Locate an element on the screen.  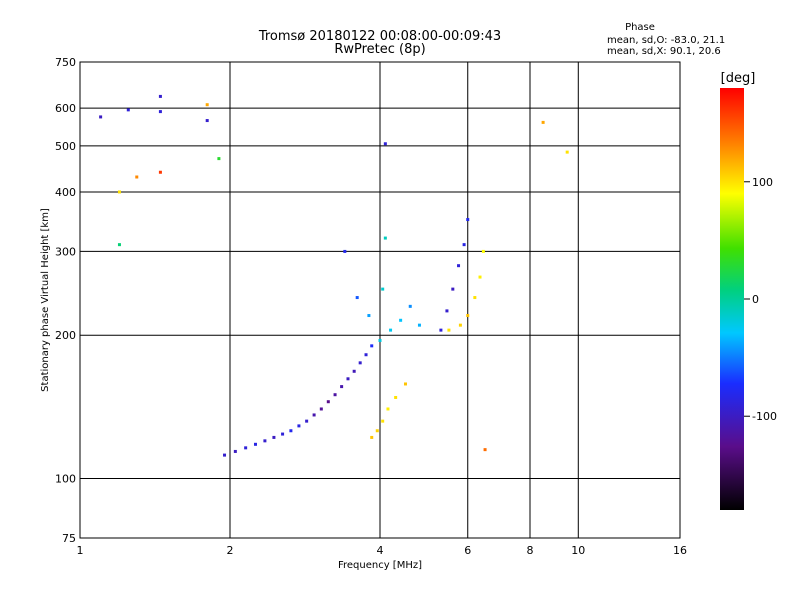
x-axis-label: Frequency [MHz] is located at coordinates (380, 565).